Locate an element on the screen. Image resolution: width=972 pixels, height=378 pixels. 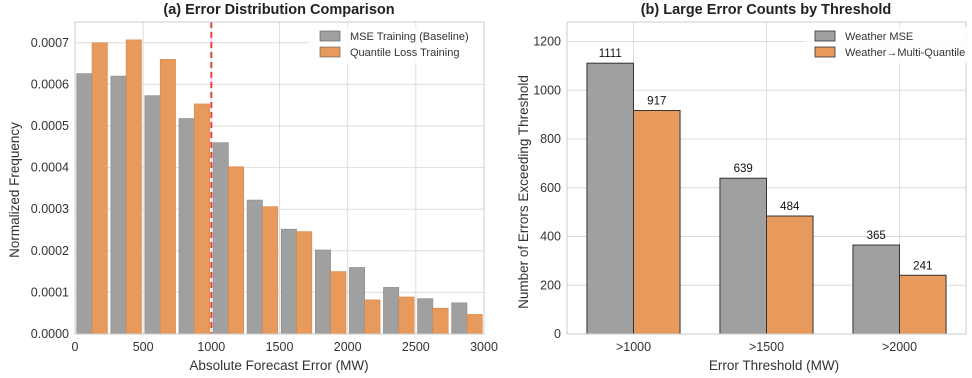
panel-b-title: (b) Large Error Counts by Threshold is located at coordinates (766, 10).